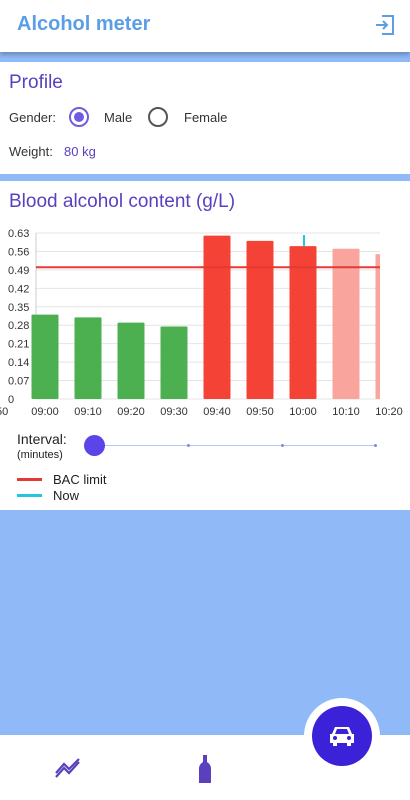  Describe the element at coordinates (122, 201) in the screenshot. I see `bac-title: Blood alcohol content (g/L)` at that location.